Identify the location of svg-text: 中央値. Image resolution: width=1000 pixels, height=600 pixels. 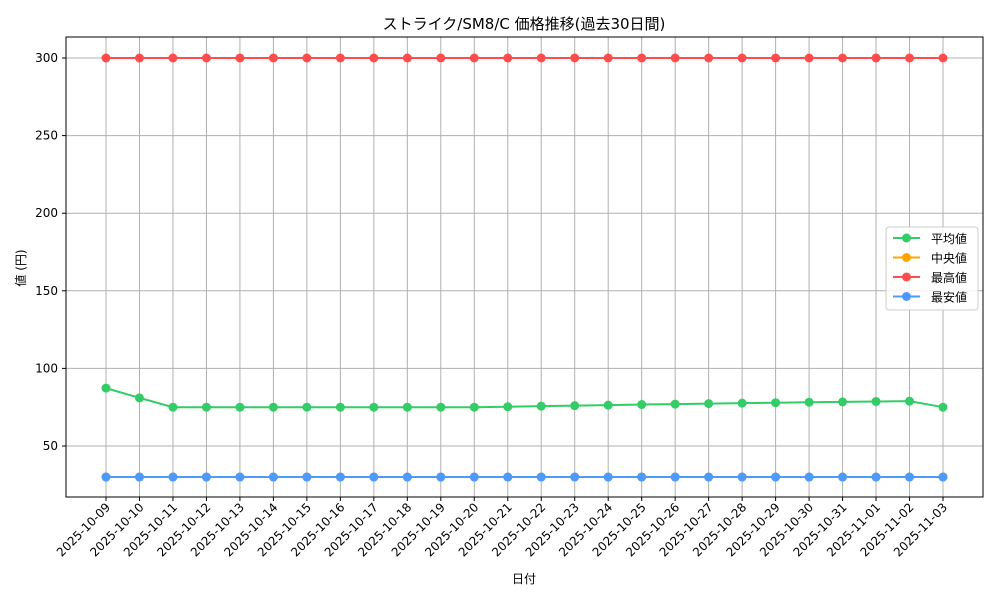
(949, 258).